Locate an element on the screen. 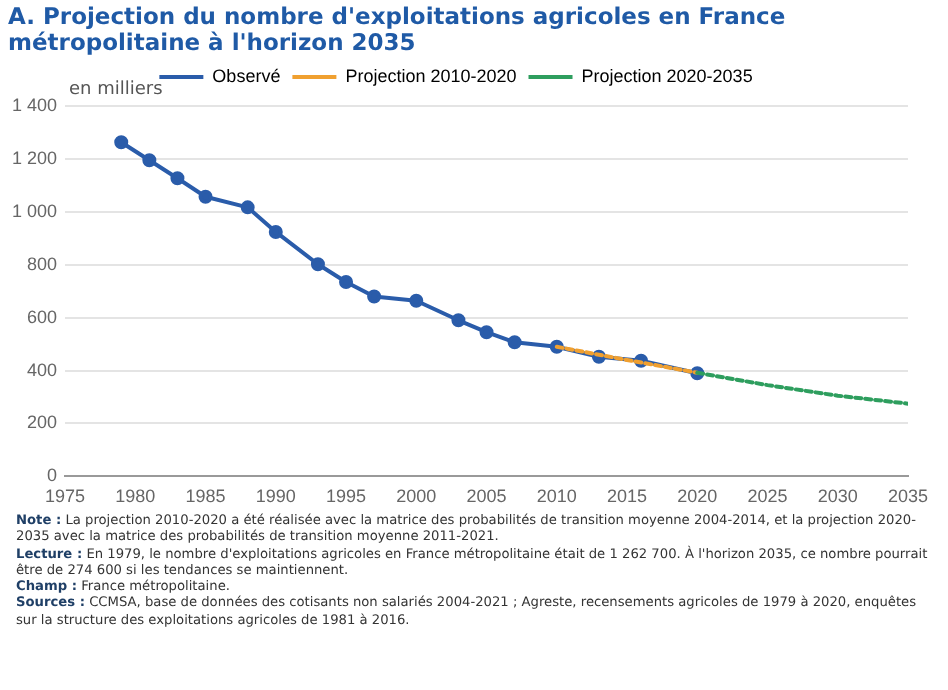  x-tick-label: 2030 is located at coordinates (837, 496).